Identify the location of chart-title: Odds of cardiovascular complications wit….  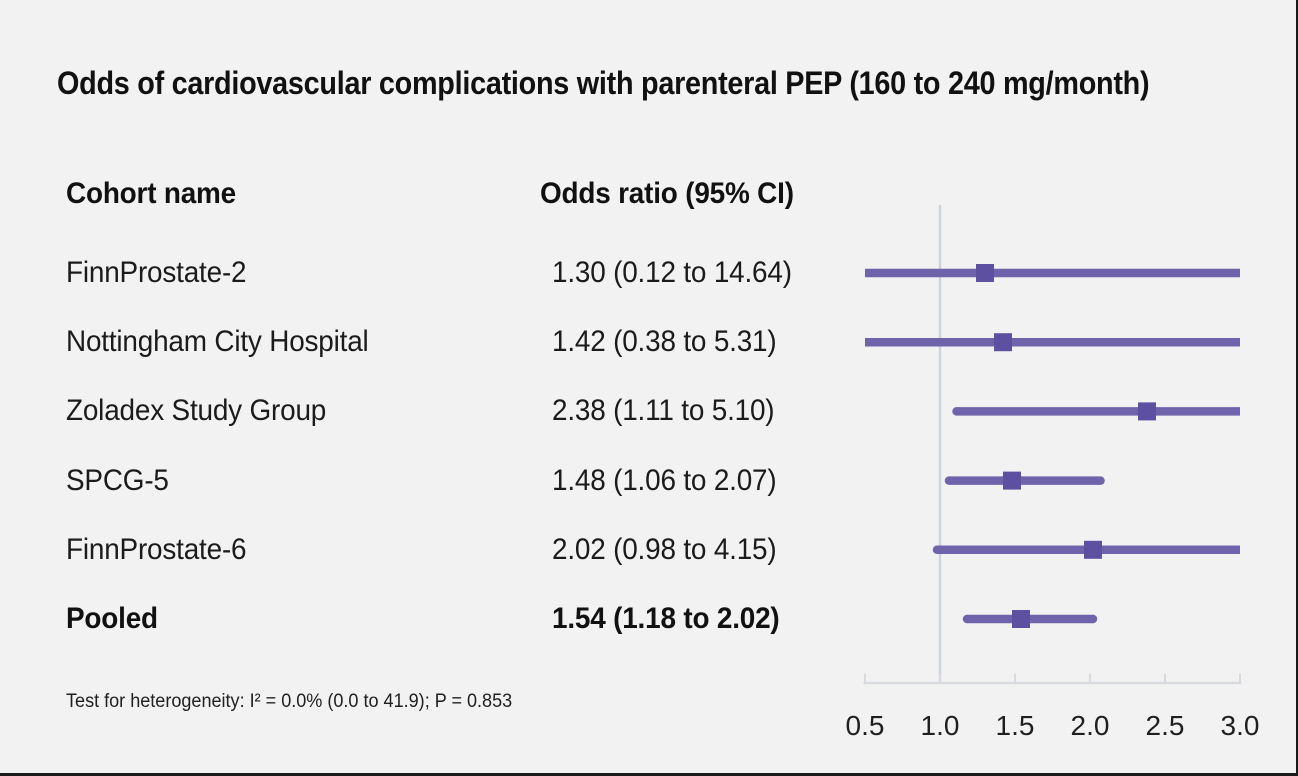
(603, 83).